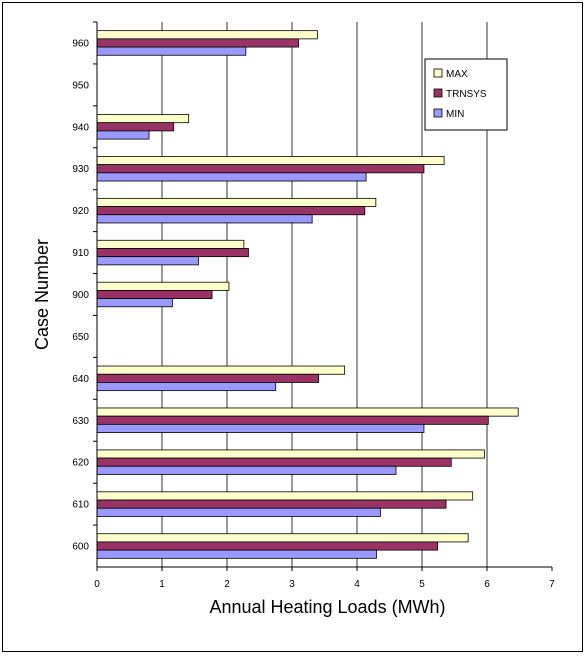 Image resolution: width=587 pixels, height=656 pixels. Describe the element at coordinates (80, 211) in the screenshot. I see `y-tick-label-920: 920` at that location.